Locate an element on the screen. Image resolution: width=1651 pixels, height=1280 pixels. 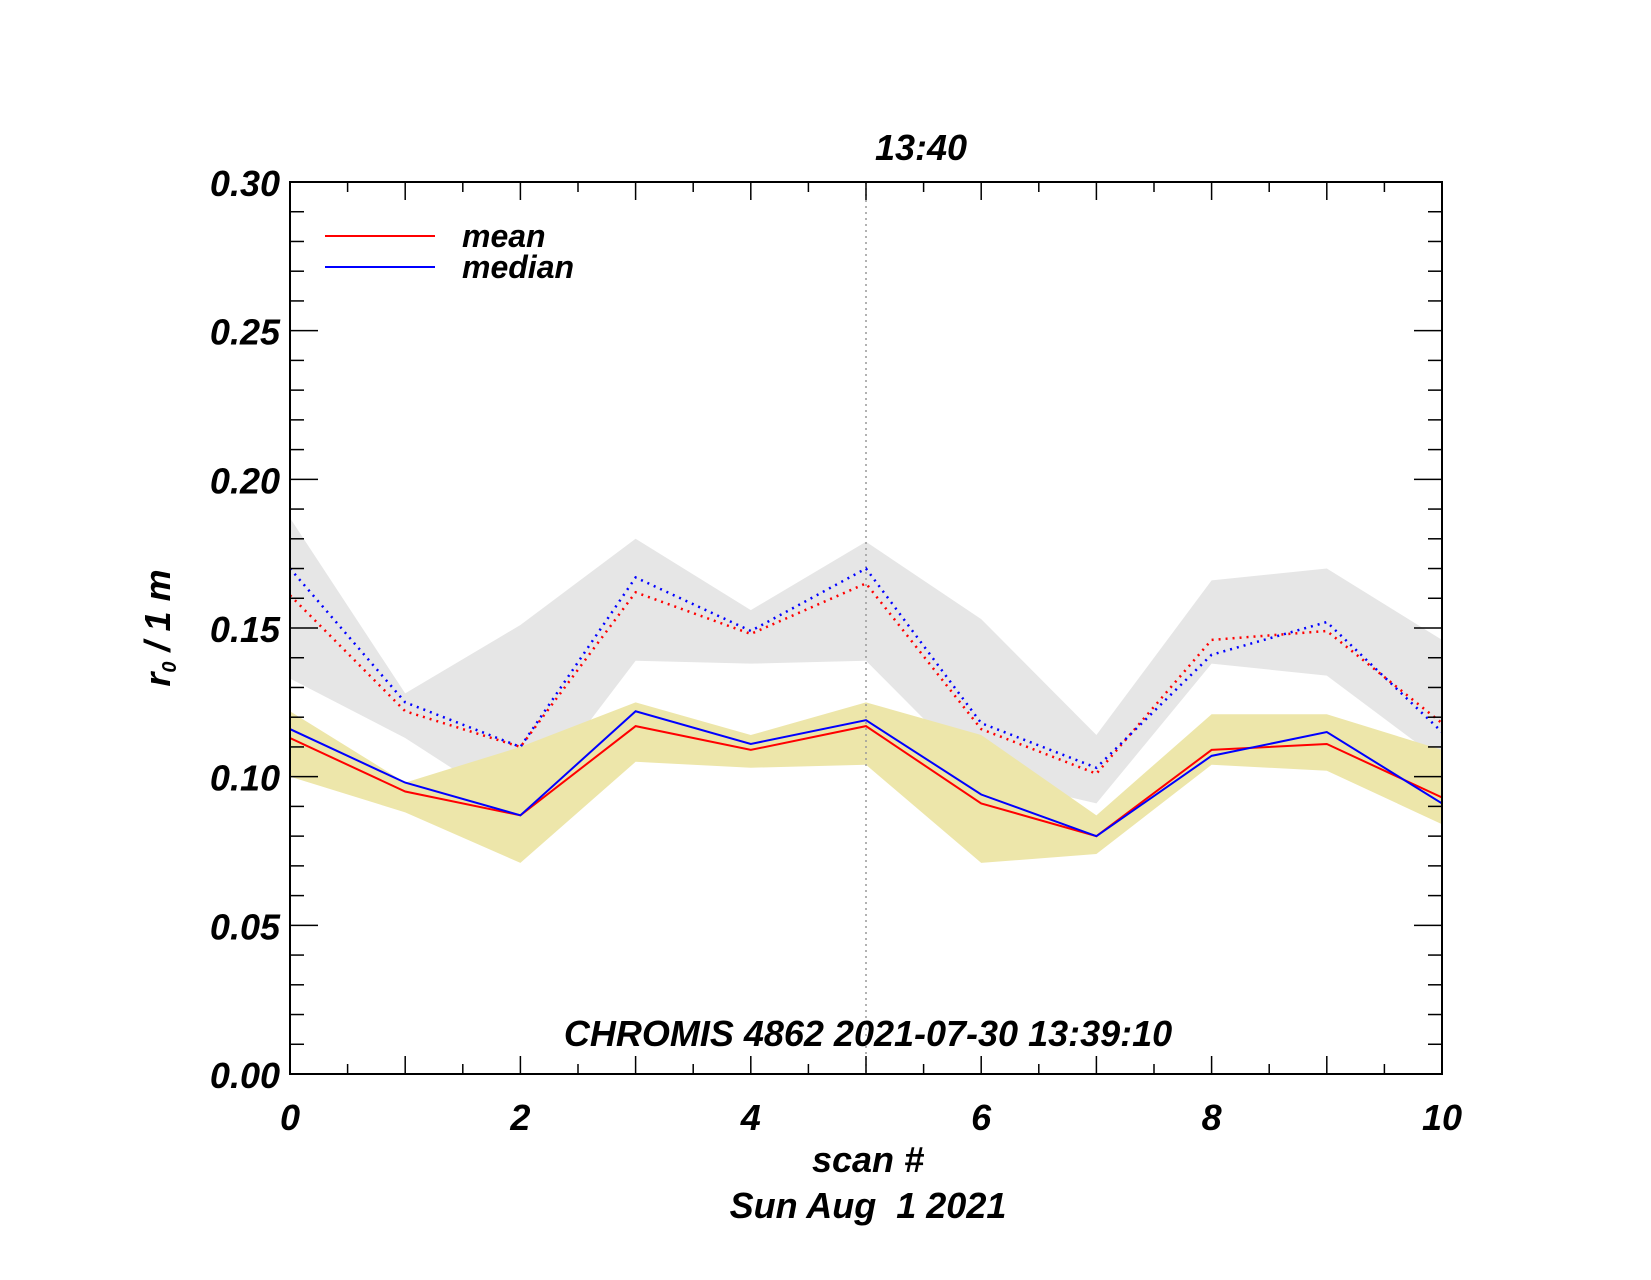
legend: mean median is located at coordinates (449, 251).